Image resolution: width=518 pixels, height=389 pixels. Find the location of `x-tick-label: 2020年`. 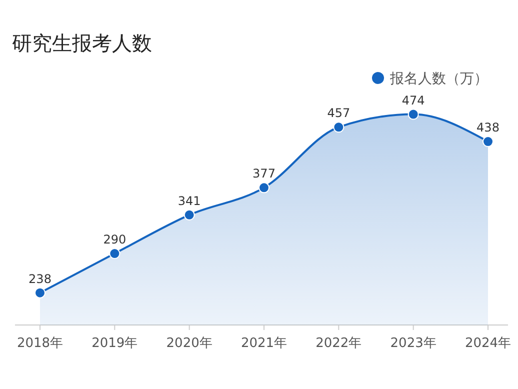

x-tick-label: 2020年 is located at coordinates (189, 343).